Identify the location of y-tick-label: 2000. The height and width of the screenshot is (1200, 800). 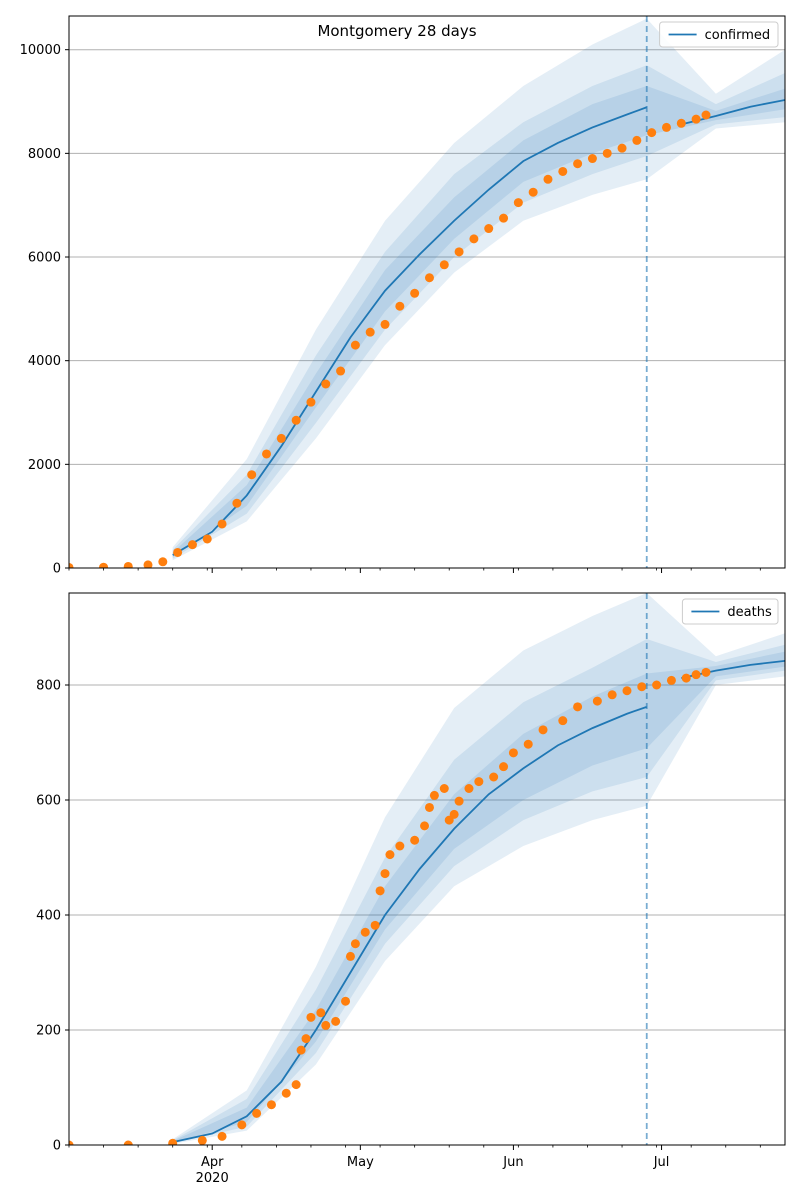
(44, 465).